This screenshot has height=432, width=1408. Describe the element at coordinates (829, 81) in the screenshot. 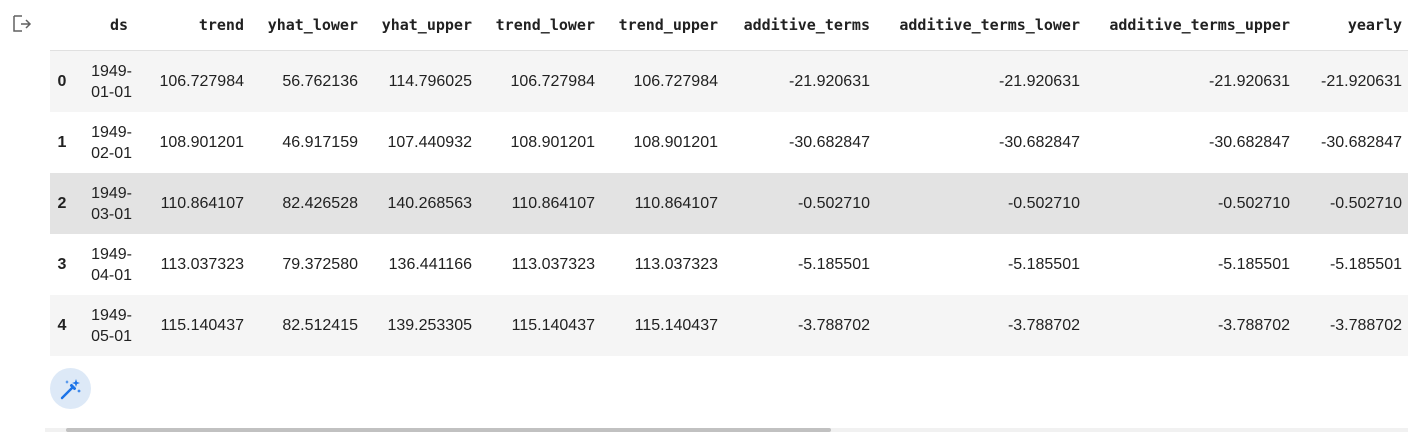

I see `cell-additive-terms: -21.920631` at that location.